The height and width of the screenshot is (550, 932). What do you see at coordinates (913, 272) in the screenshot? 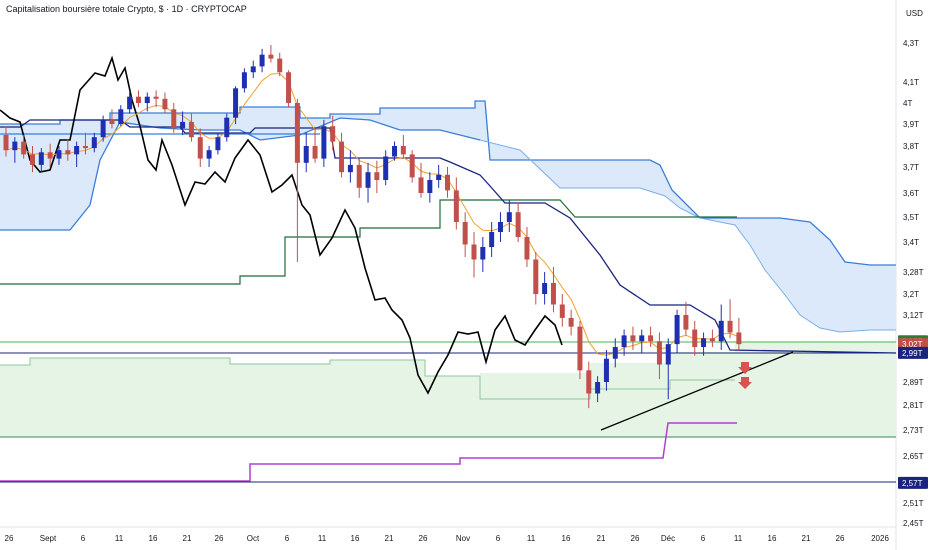
I see `y-tick-label: 3,28T` at bounding box center [913, 272].